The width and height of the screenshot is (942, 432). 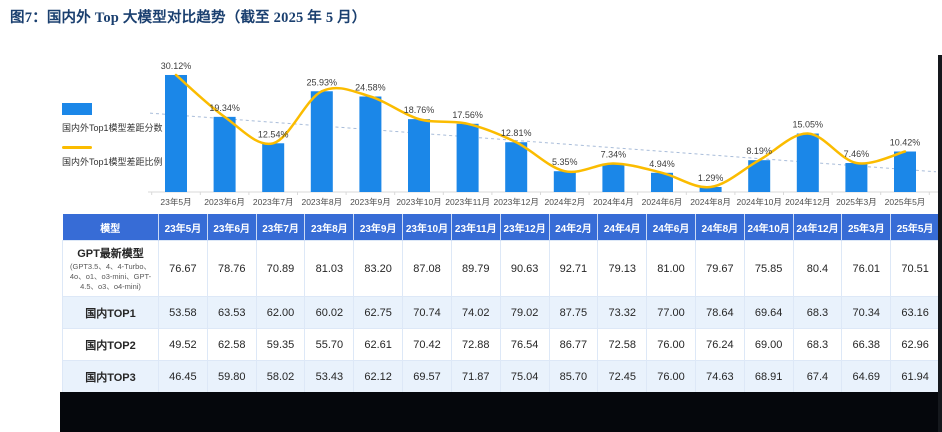 What do you see at coordinates (280, 344) in the screenshot?
I see `table-cell: 59.35` at bounding box center [280, 344].